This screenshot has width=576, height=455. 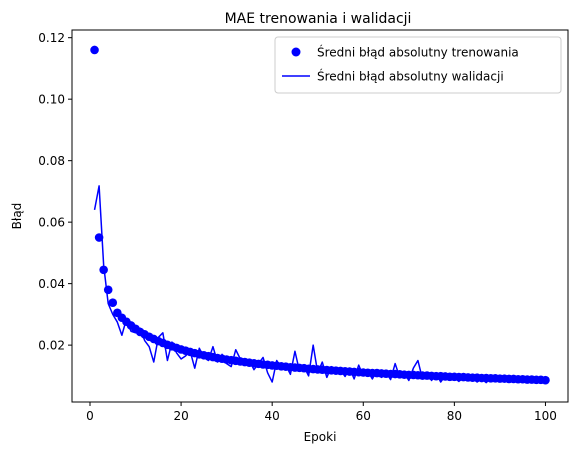 I want to click on legend-box, so click(x=418, y=65).